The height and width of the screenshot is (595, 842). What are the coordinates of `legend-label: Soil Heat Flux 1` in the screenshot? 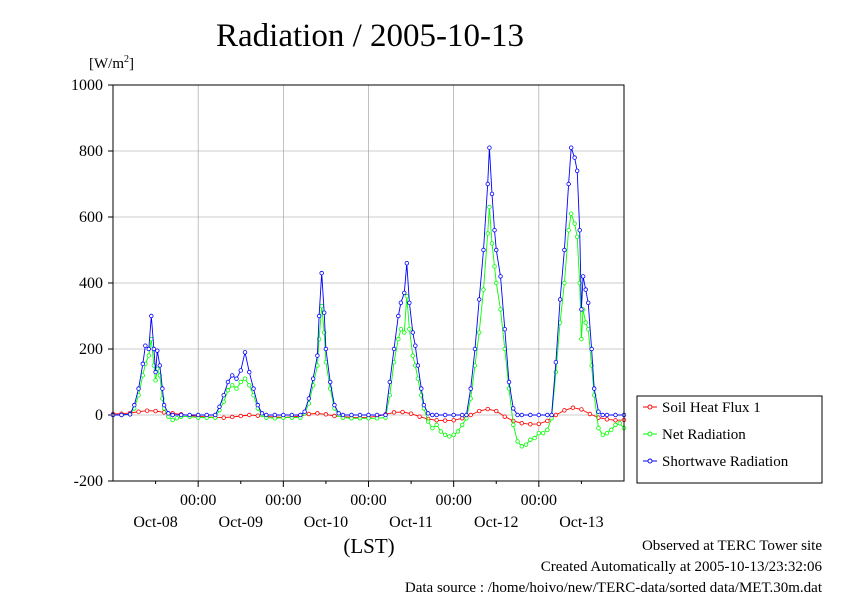 It's located at (711, 408).